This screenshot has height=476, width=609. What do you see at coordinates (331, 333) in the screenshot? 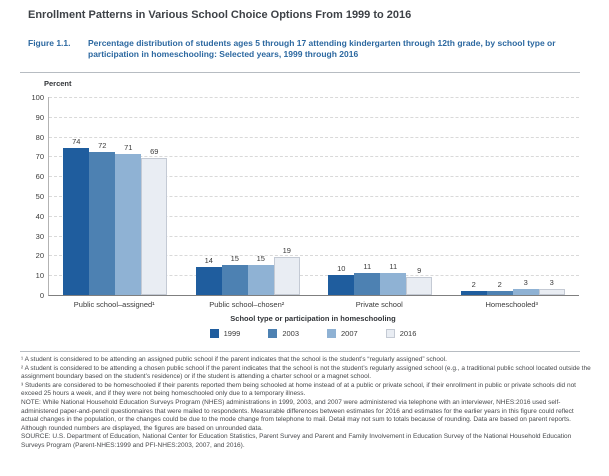
I see `legend-swatch-2007` at bounding box center [331, 333].